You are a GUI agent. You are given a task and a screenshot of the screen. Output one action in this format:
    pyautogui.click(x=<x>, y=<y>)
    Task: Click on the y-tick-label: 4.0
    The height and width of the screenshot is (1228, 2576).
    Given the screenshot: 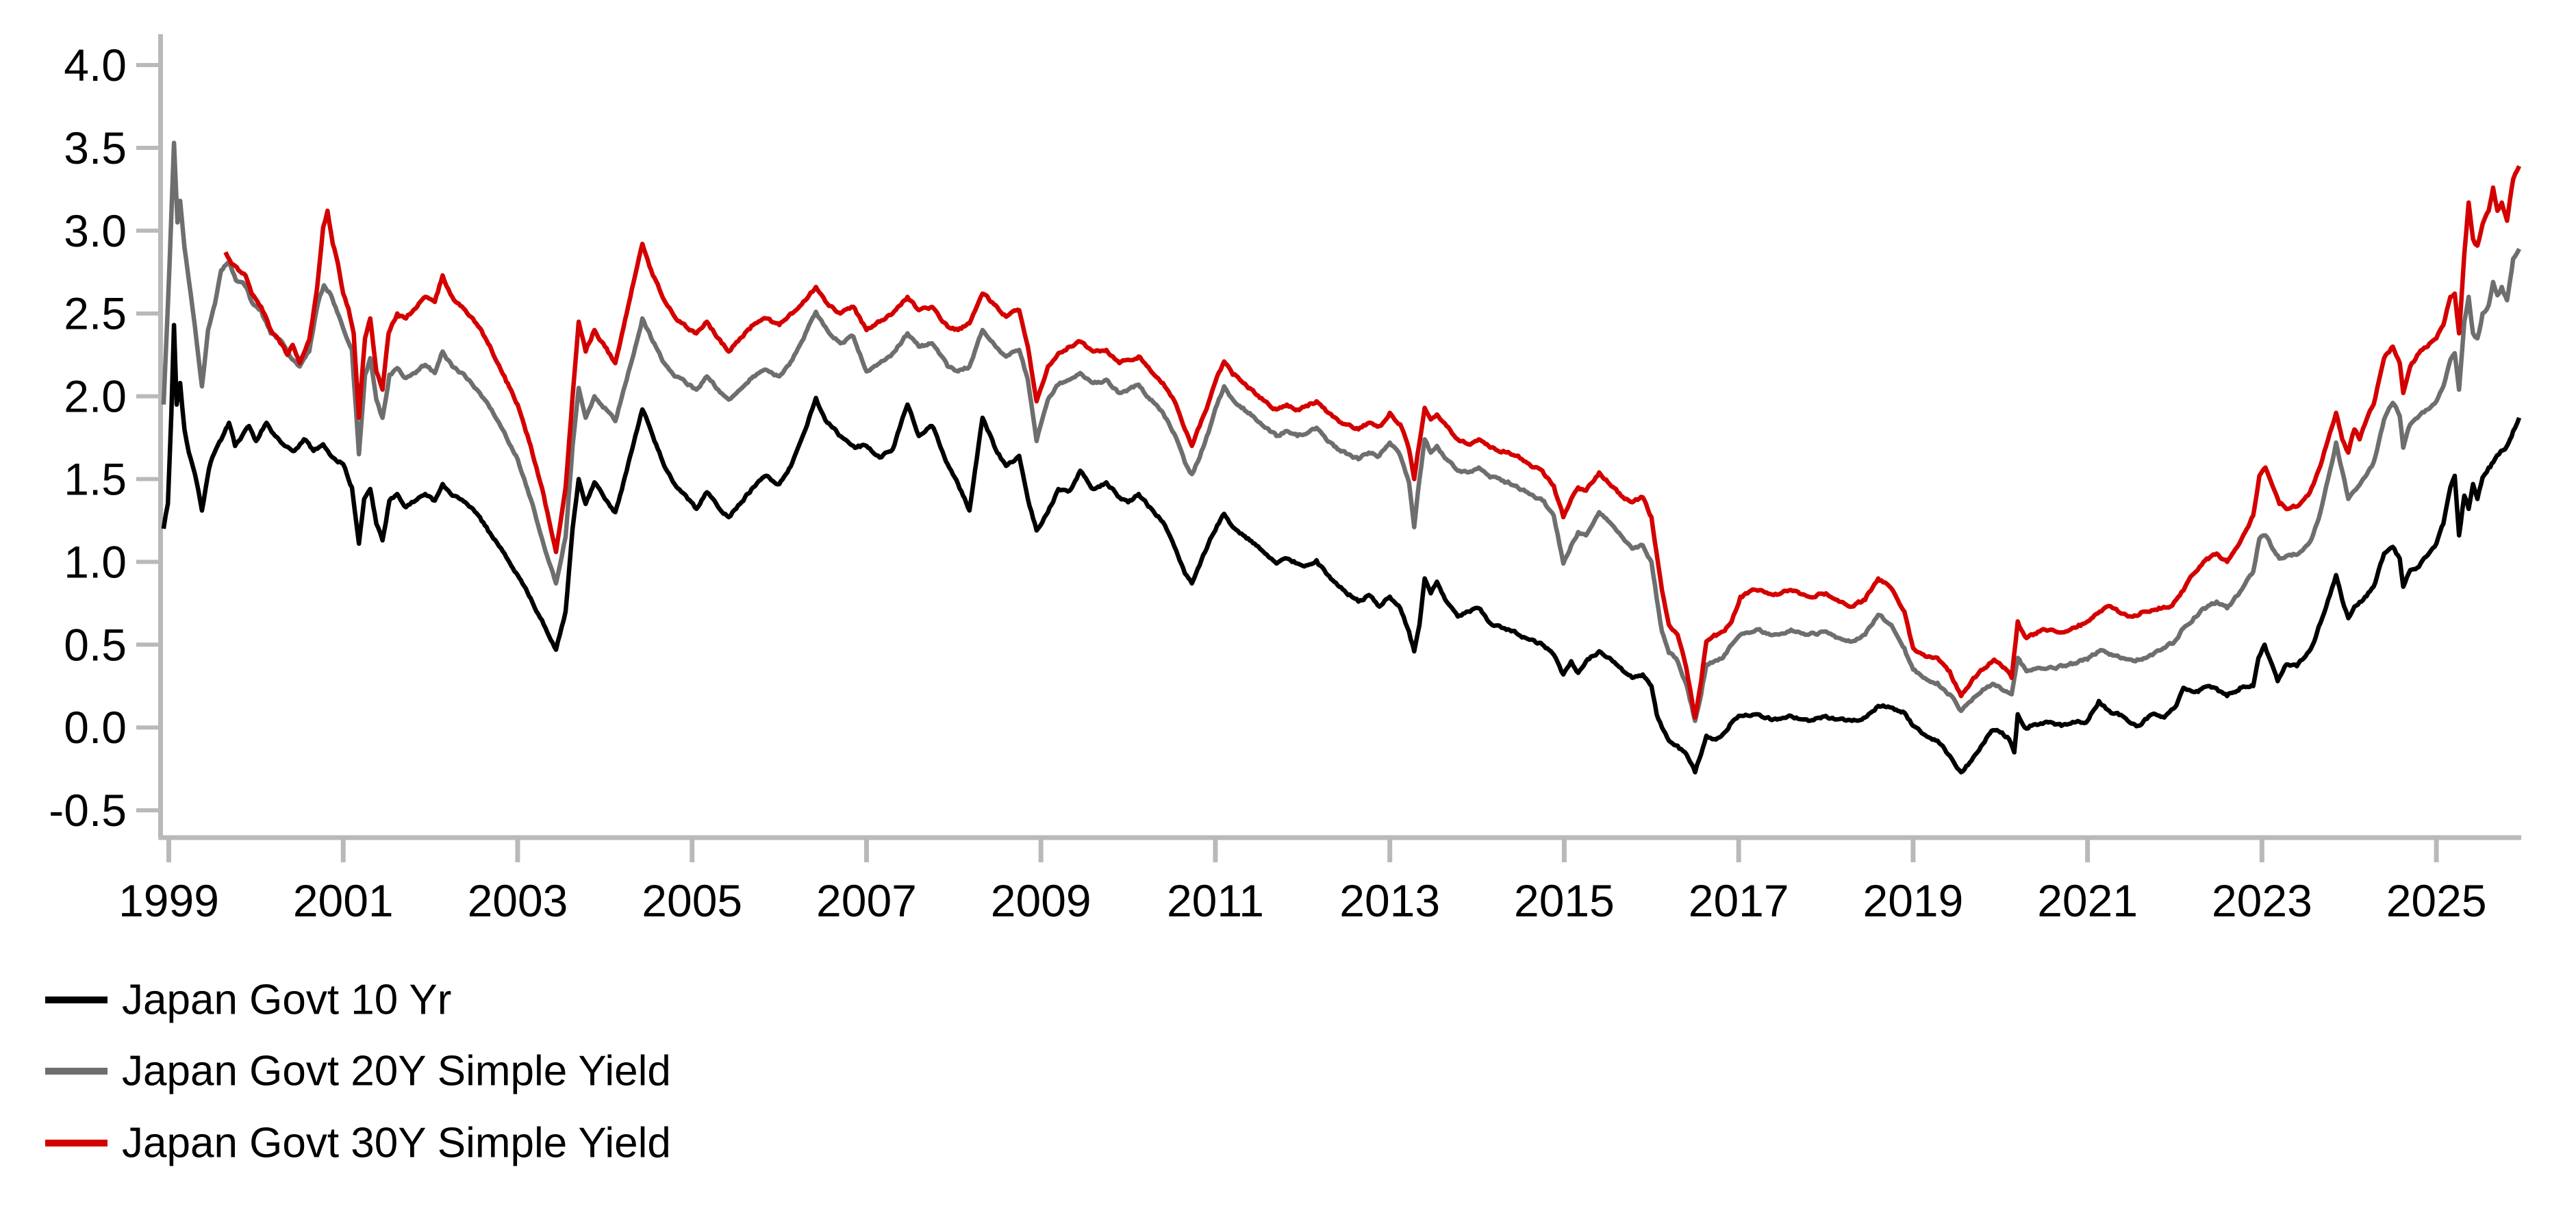 What is the action you would take?
    pyautogui.click(x=95, y=65)
    